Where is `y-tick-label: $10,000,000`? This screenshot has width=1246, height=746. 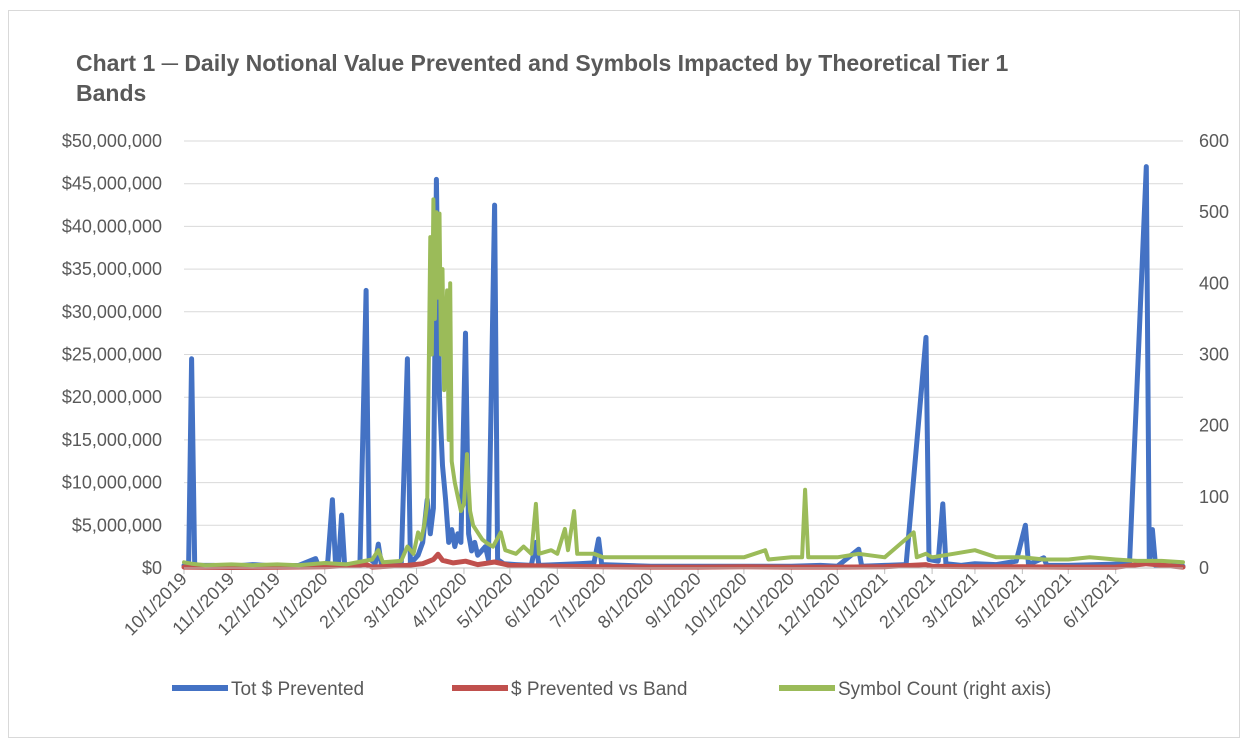 y-tick-label: $10,000,000 is located at coordinates (112, 483).